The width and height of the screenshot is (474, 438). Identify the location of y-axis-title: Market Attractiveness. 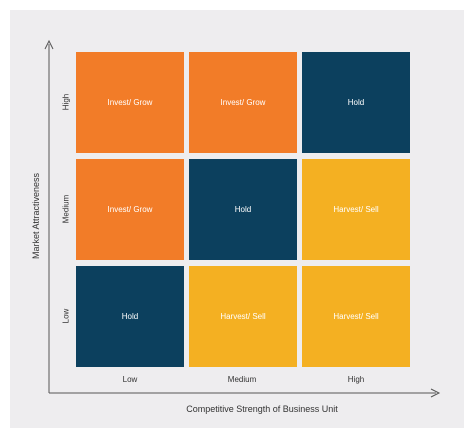
(36, 216).